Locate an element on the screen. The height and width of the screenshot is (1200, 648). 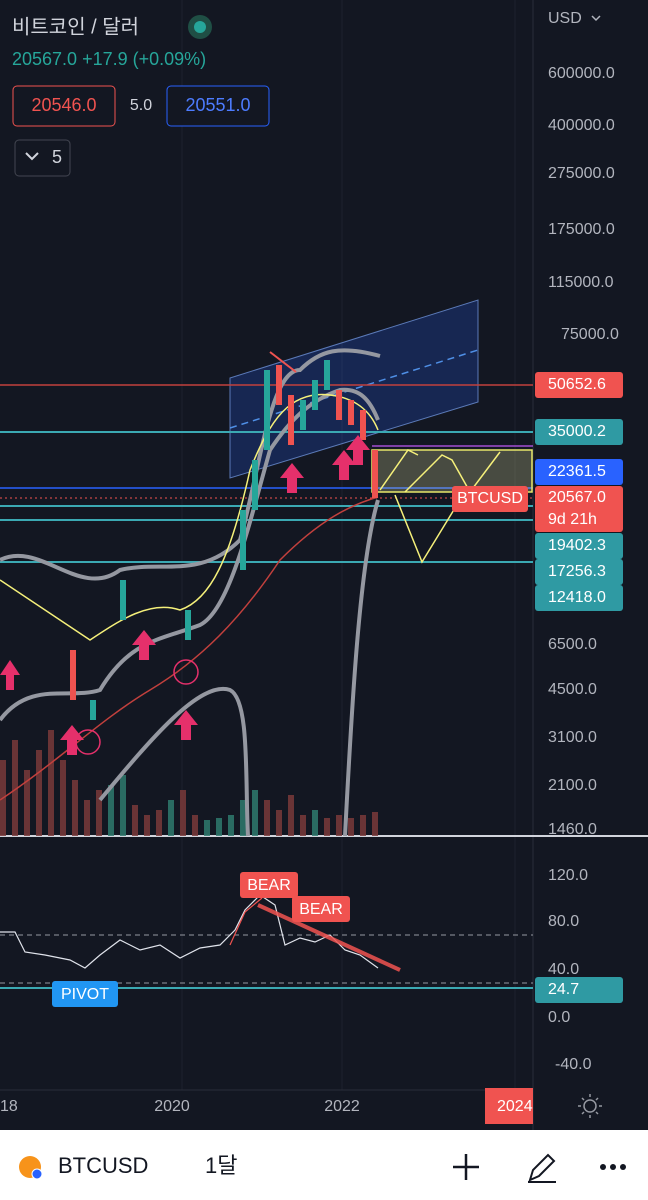
bid-box is located at coordinates (64, 106).